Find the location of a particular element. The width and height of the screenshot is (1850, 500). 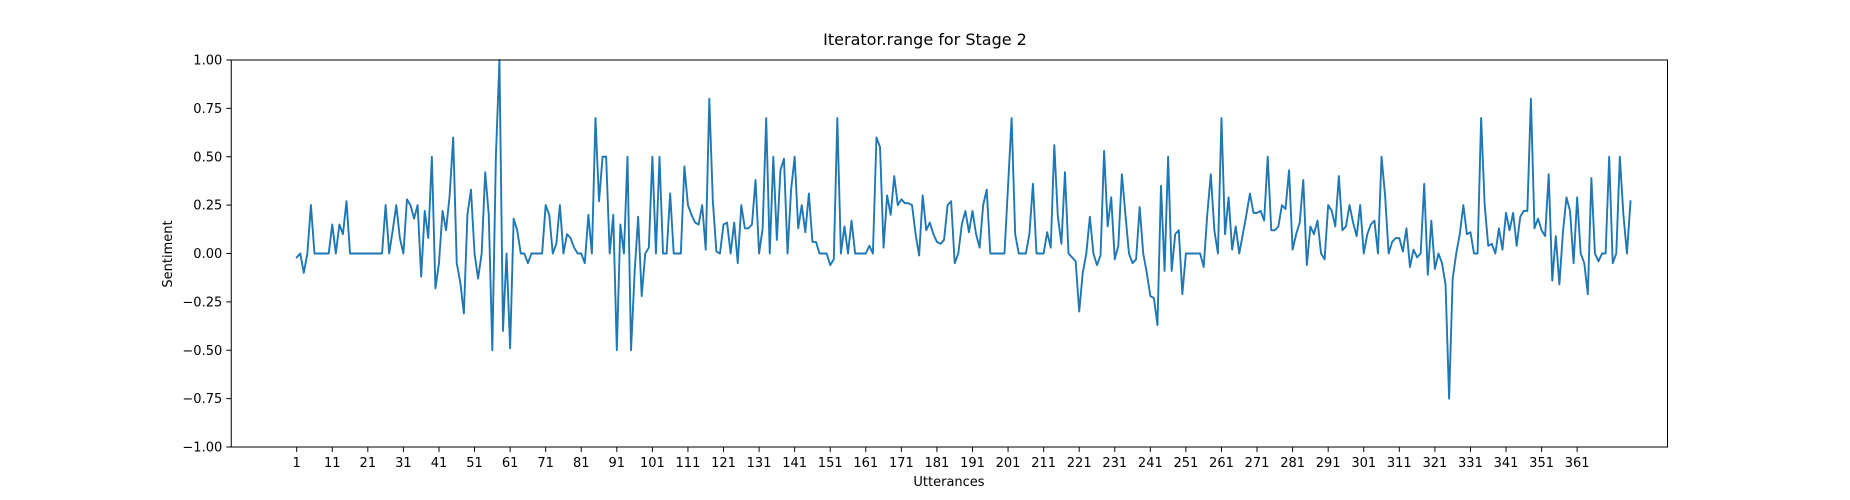

y-tick-label: 0.25 is located at coordinates (207, 206).